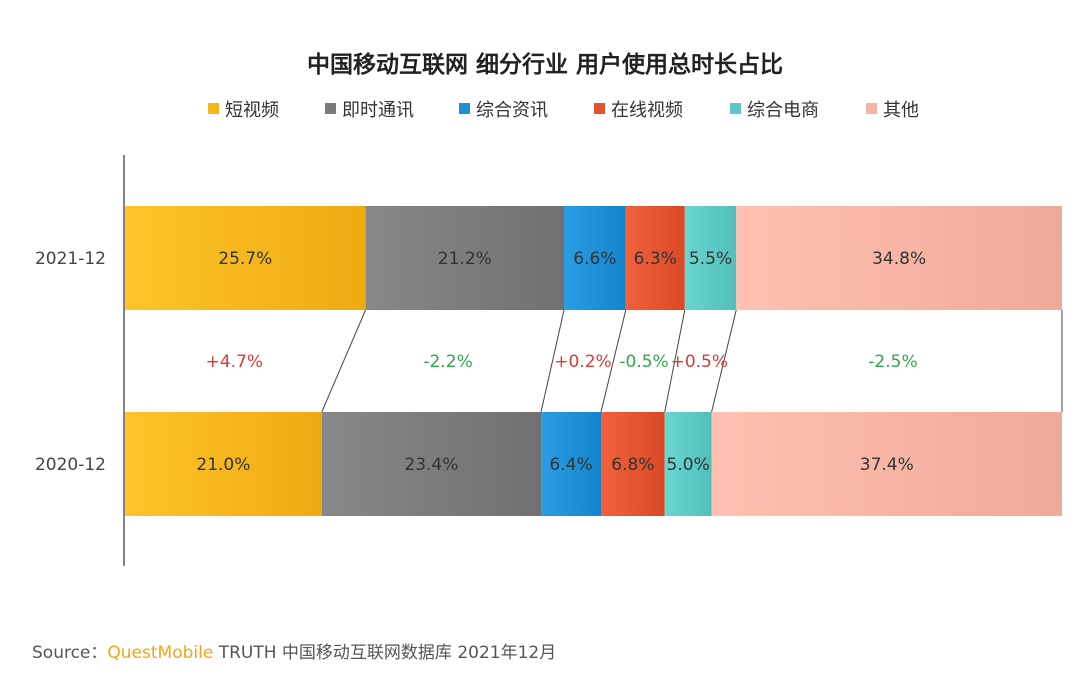 This screenshot has width=1080, height=674. Describe the element at coordinates (160, 653) in the screenshot. I see `source-brand: QuestMobile` at that location.